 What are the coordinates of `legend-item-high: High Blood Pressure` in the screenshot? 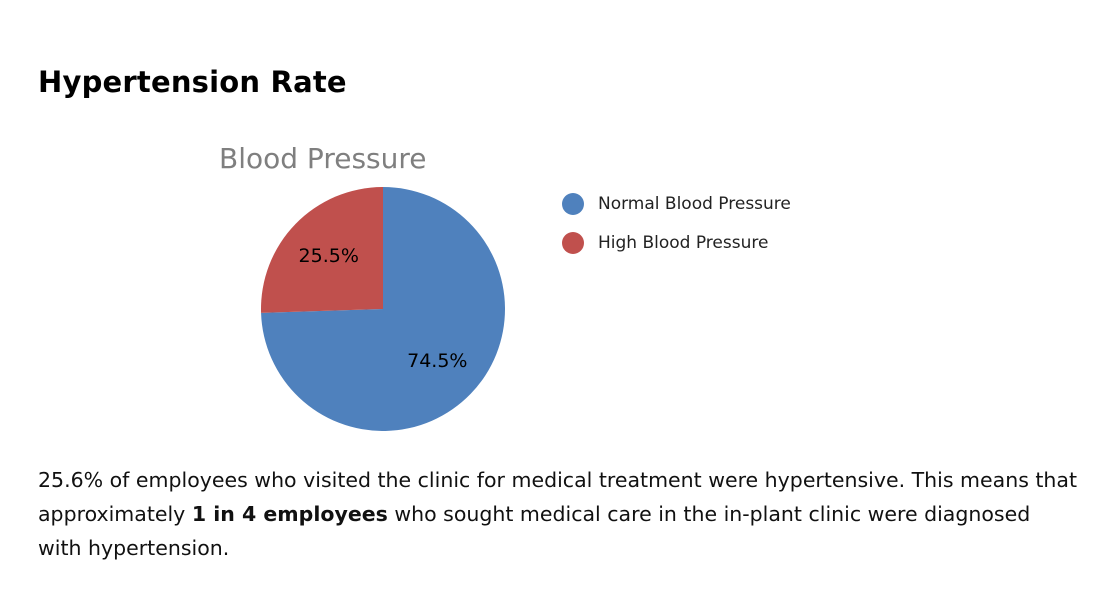 It's located at (676, 242).